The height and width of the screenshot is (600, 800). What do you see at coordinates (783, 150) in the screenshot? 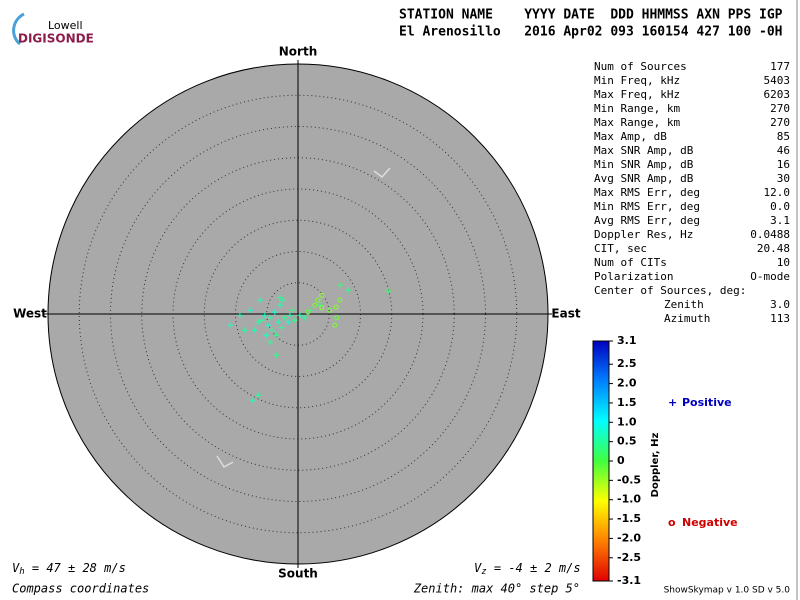
I see `stat-value: 46` at bounding box center [783, 150].